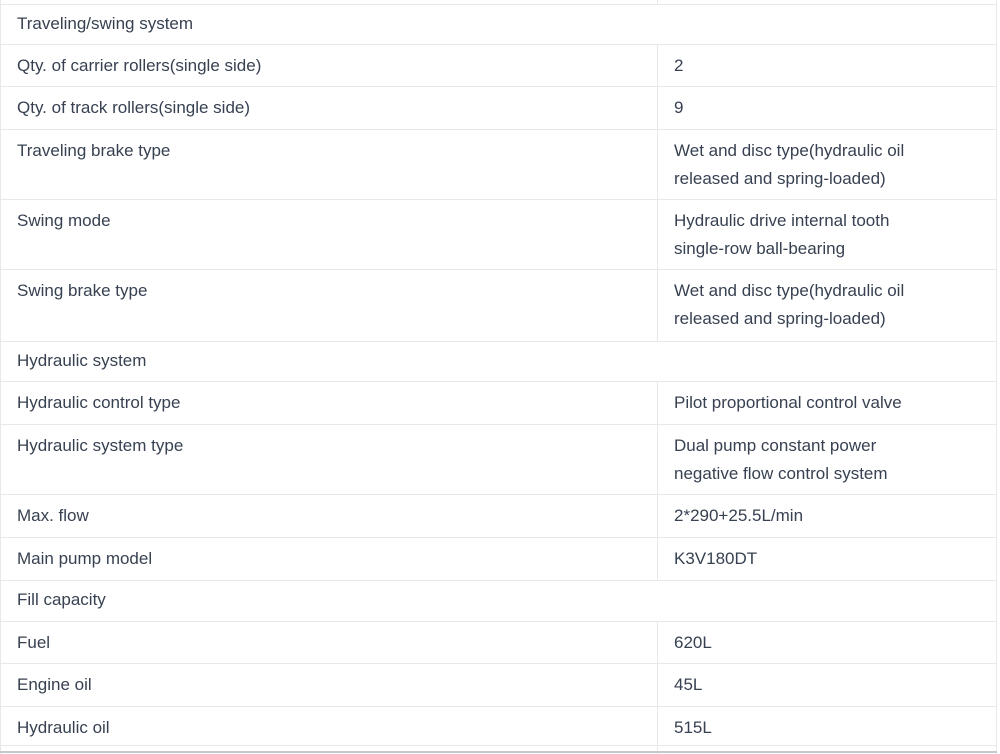  Describe the element at coordinates (498, 601) in the screenshot. I see `section-row: Fill capacity` at that location.